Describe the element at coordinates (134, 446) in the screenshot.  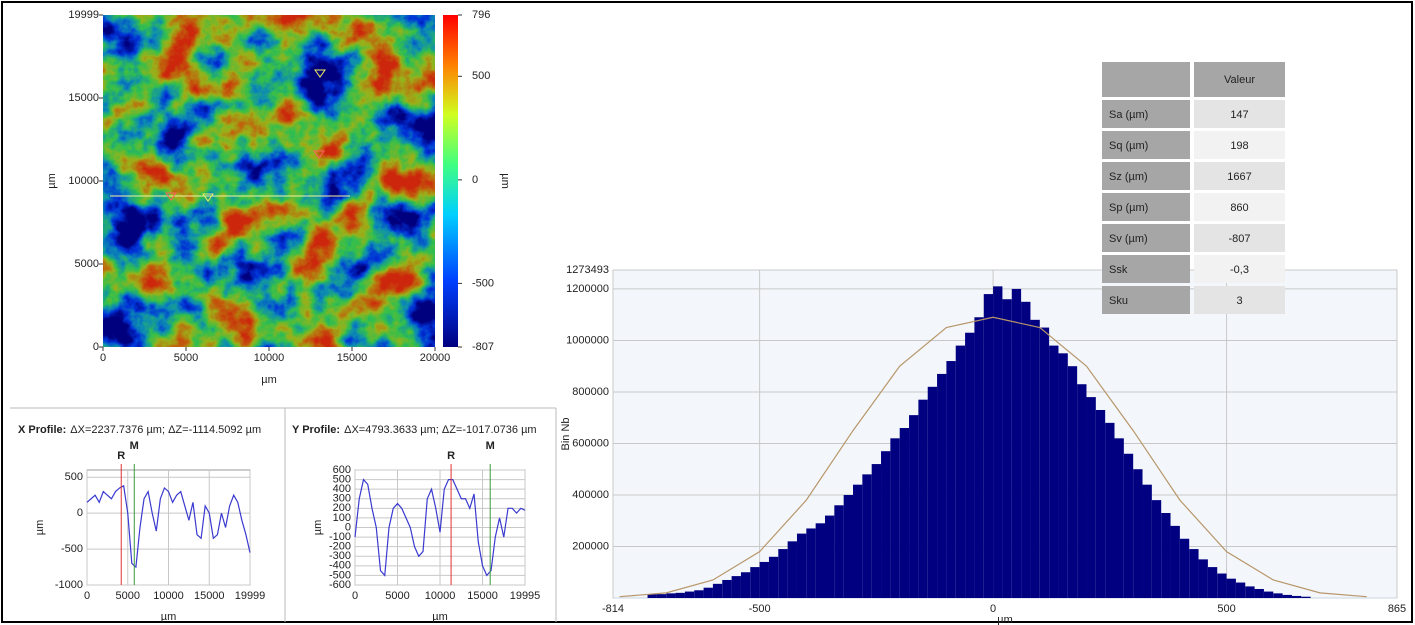
I see `marker-label: M` at that location.